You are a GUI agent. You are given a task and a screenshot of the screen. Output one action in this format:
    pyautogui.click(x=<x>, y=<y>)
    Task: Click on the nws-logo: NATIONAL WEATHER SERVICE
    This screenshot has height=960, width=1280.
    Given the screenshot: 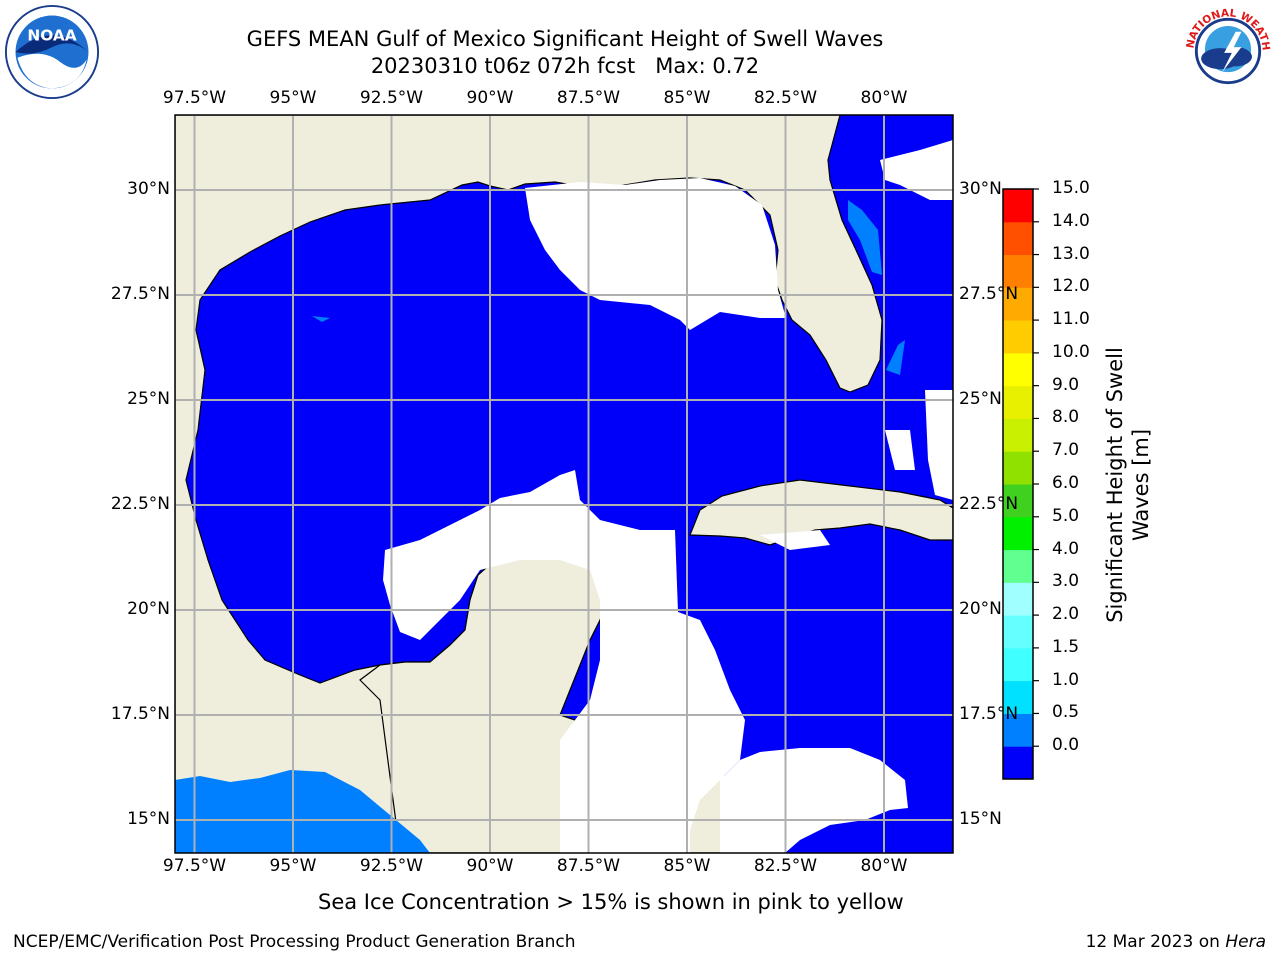 What is the action you would take?
    pyautogui.click(x=1227, y=50)
    